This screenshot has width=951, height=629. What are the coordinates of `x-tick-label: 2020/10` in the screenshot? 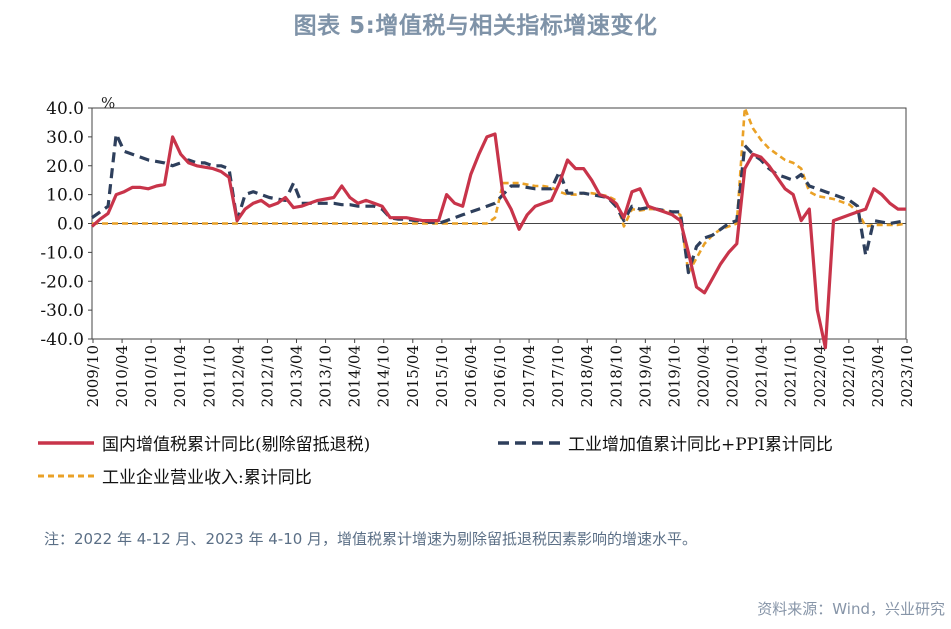 It's located at (733, 376).